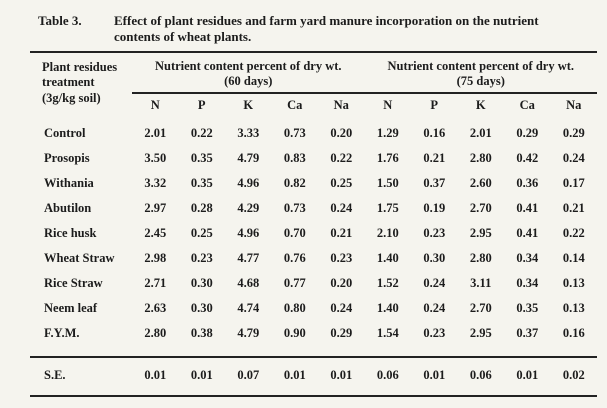 This screenshot has height=408, width=607. I want to click on cell-60-N: 2.71, so click(155, 282).